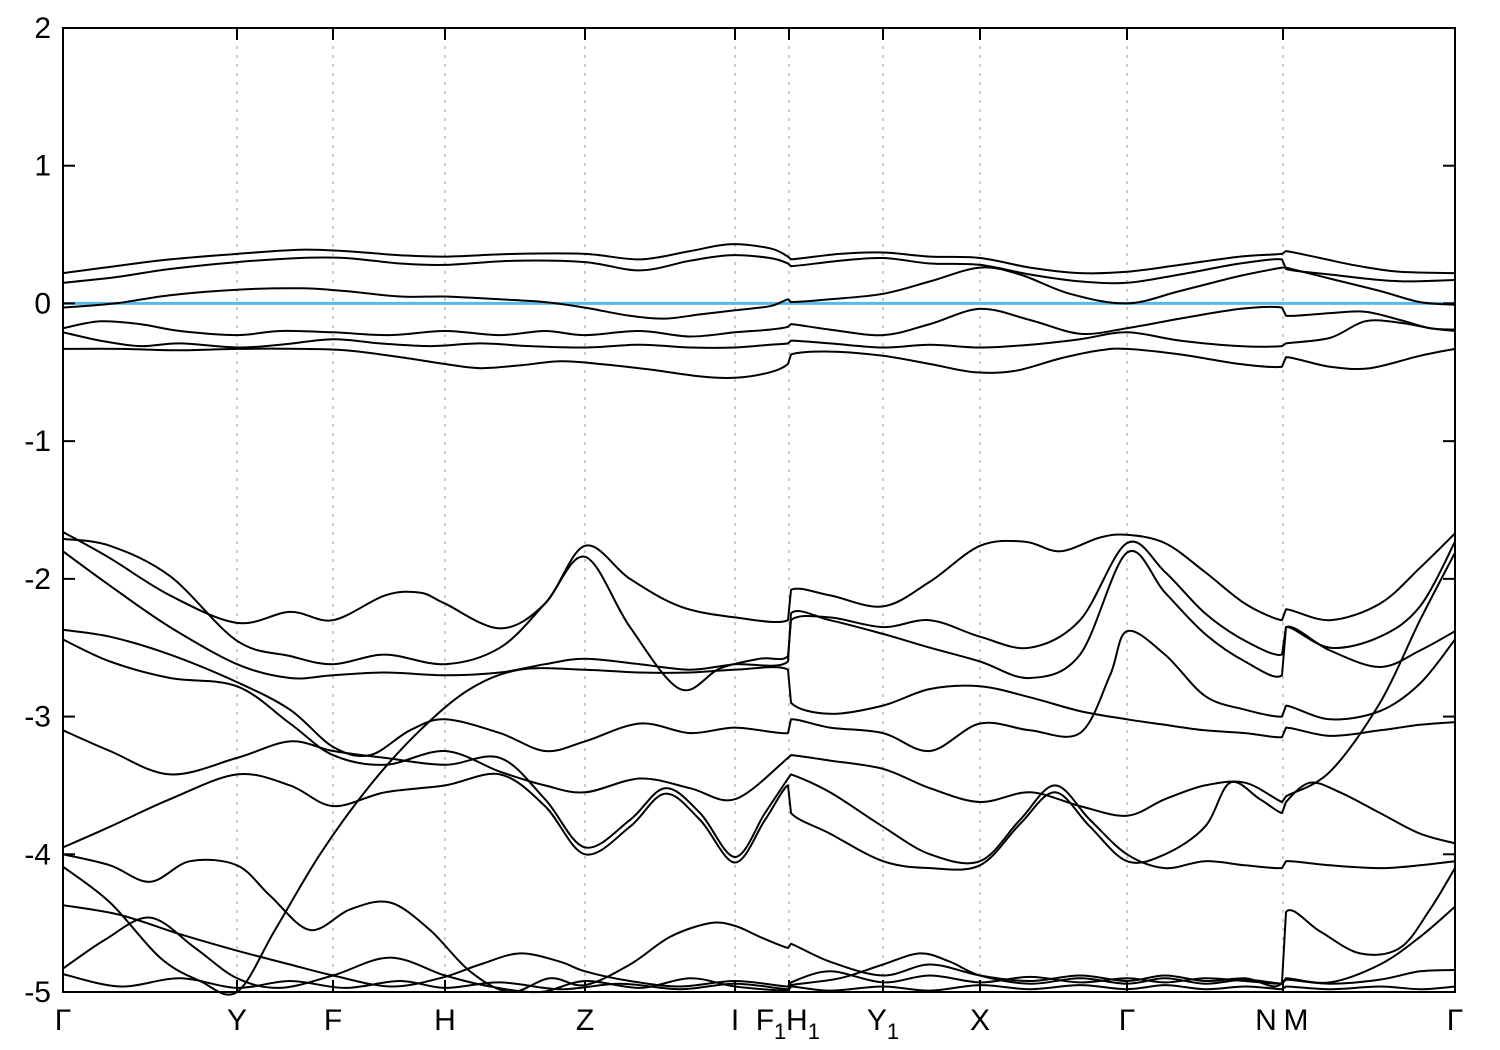 The width and height of the screenshot is (1500, 1050). What do you see at coordinates (37, 441) in the screenshot?
I see `y-tick-label: -1` at bounding box center [37, 441].